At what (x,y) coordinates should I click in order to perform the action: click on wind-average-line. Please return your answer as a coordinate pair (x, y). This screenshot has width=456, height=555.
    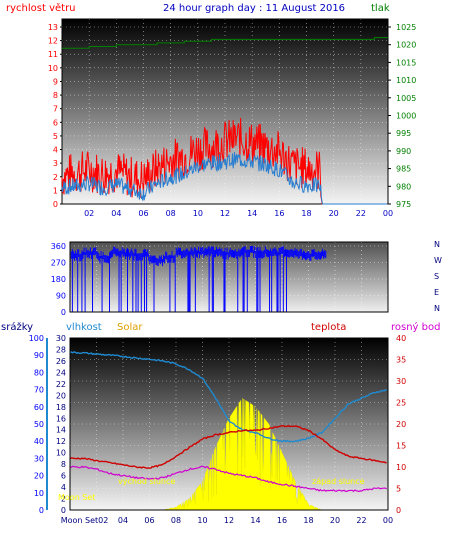
    Looking at the image, I should click on (224, 178).